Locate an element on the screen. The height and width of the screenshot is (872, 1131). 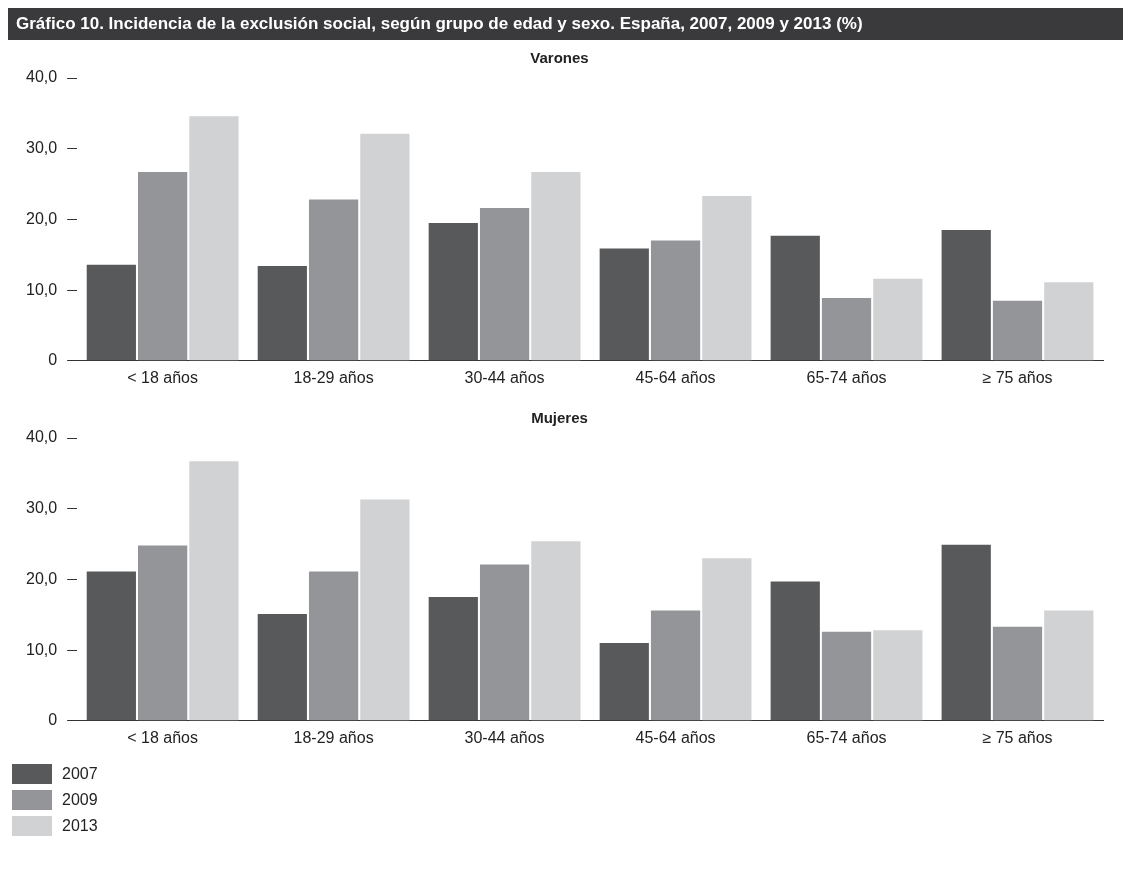
legend-label: 2013 is located at coordinates (80, 826).